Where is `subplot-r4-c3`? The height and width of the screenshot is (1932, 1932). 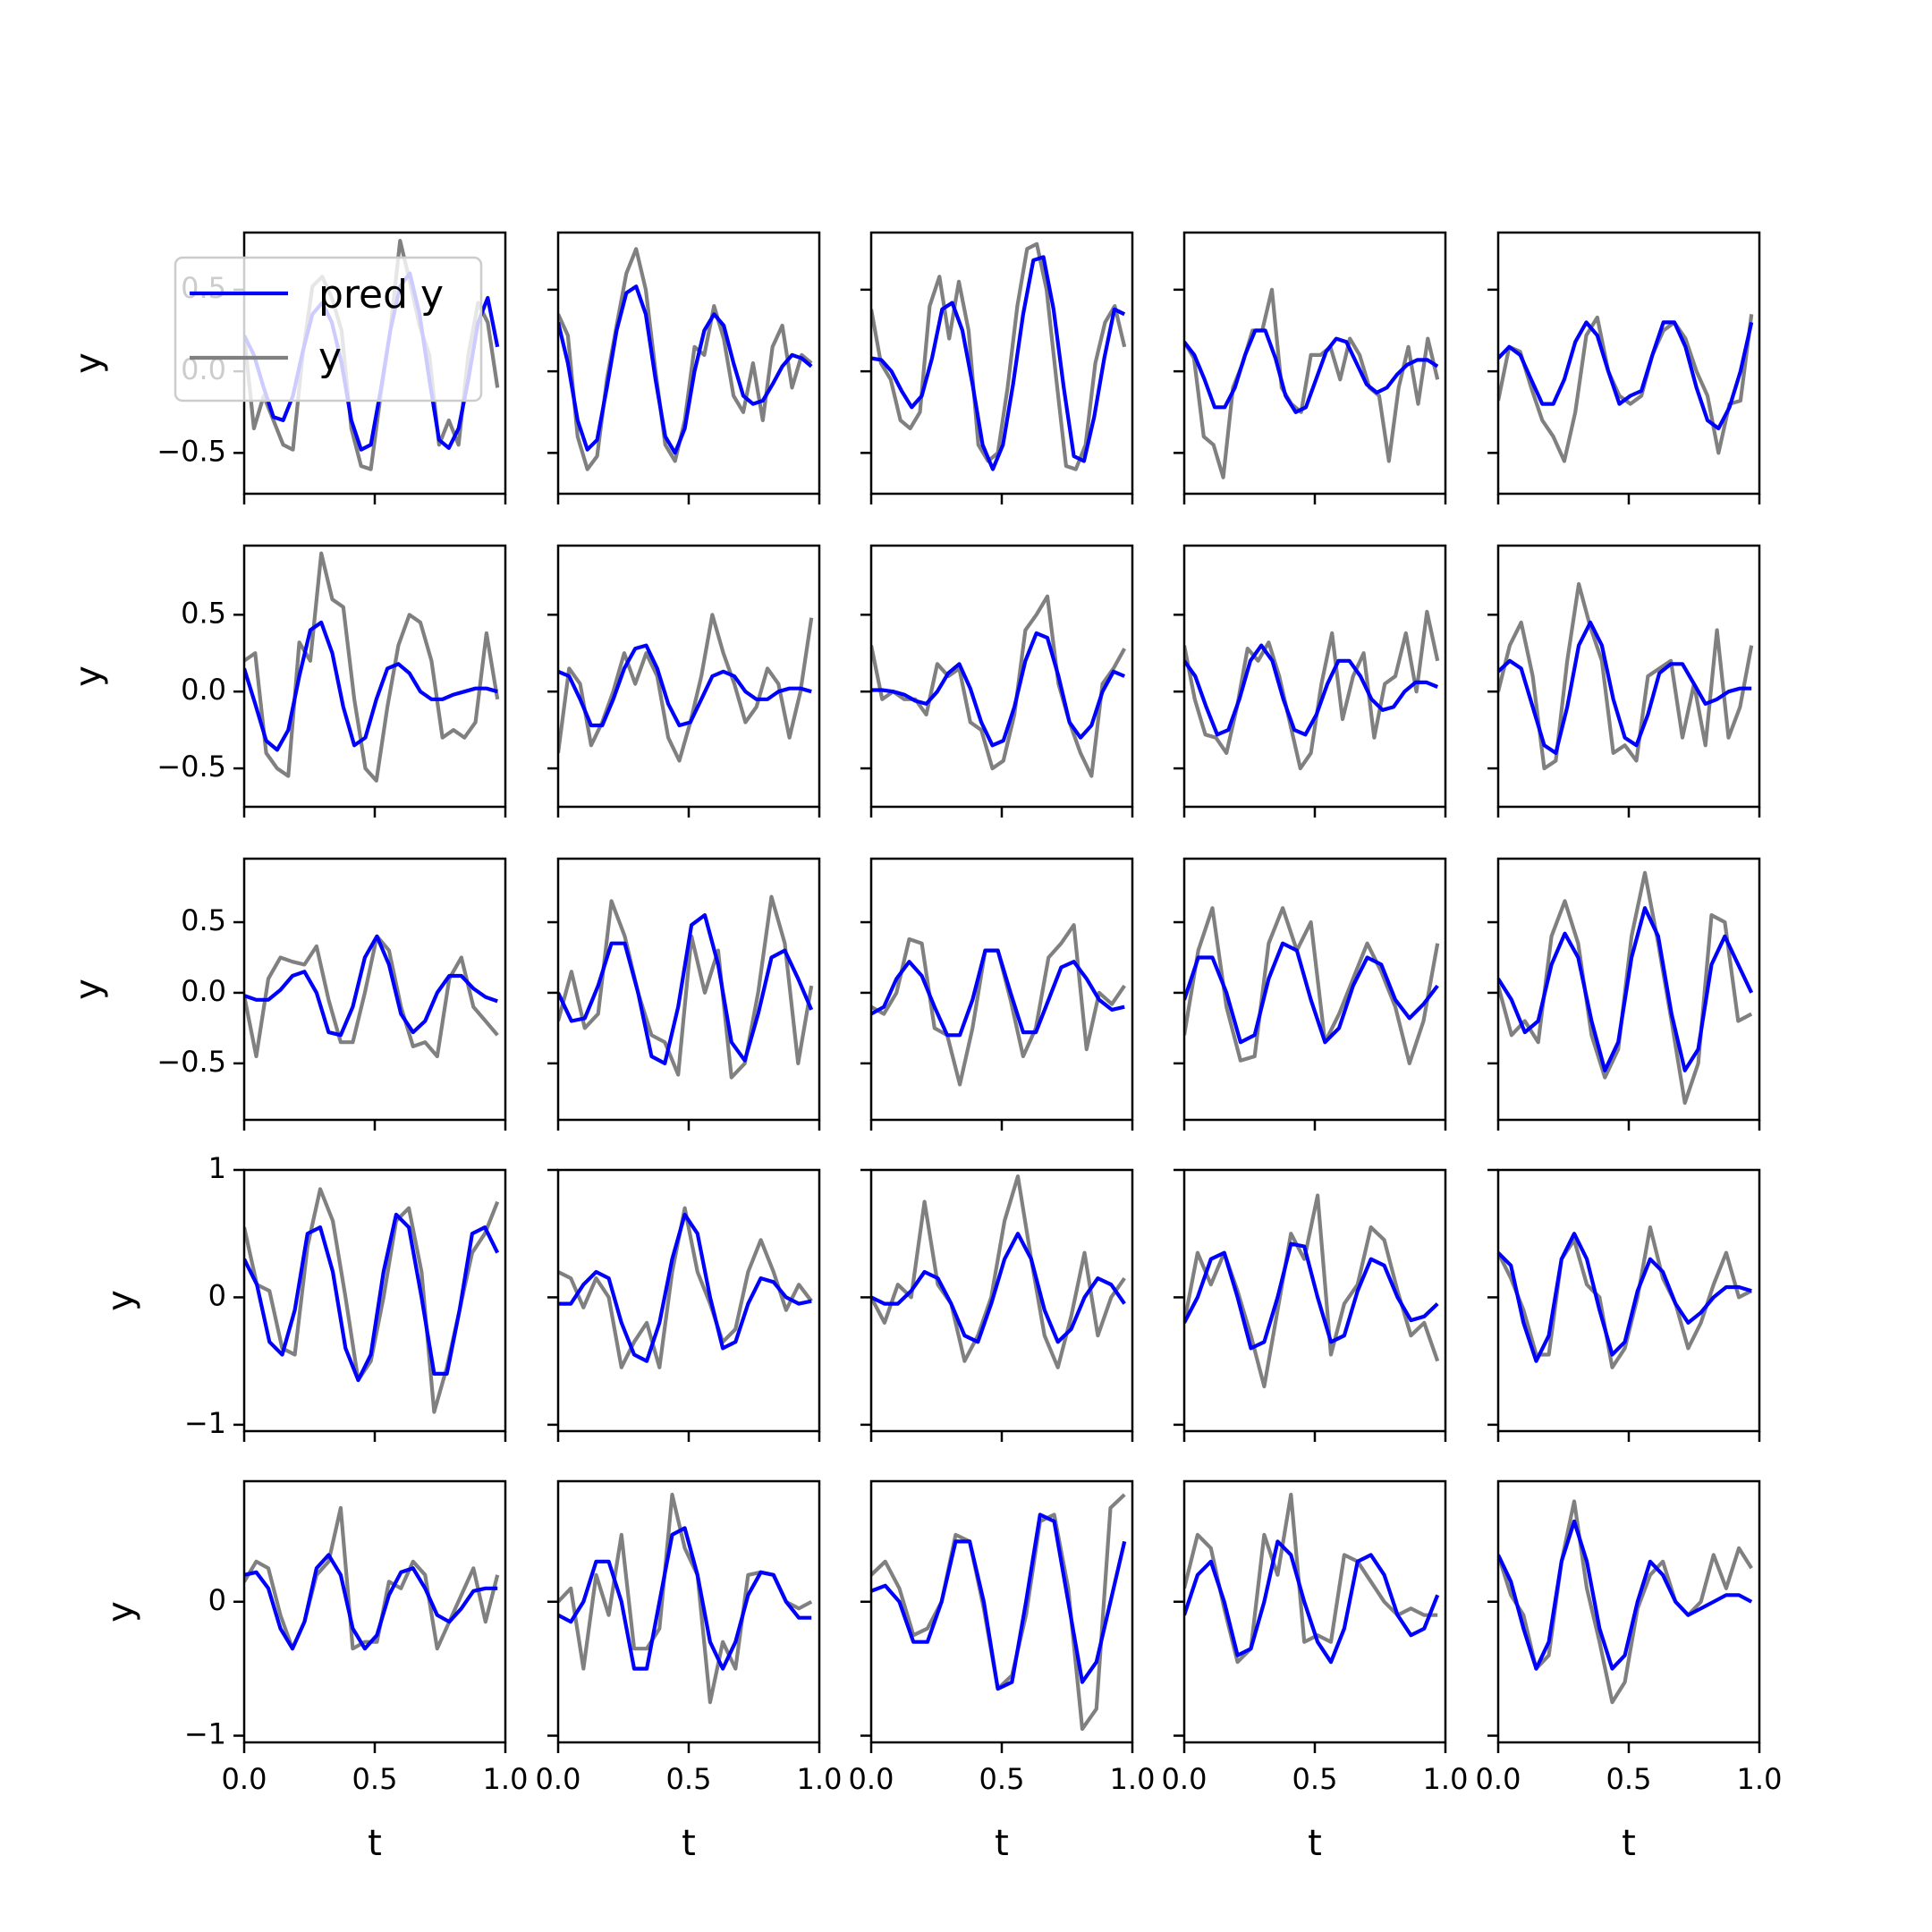
subplot-r4-c3 is located at coordinates (997, 1305).